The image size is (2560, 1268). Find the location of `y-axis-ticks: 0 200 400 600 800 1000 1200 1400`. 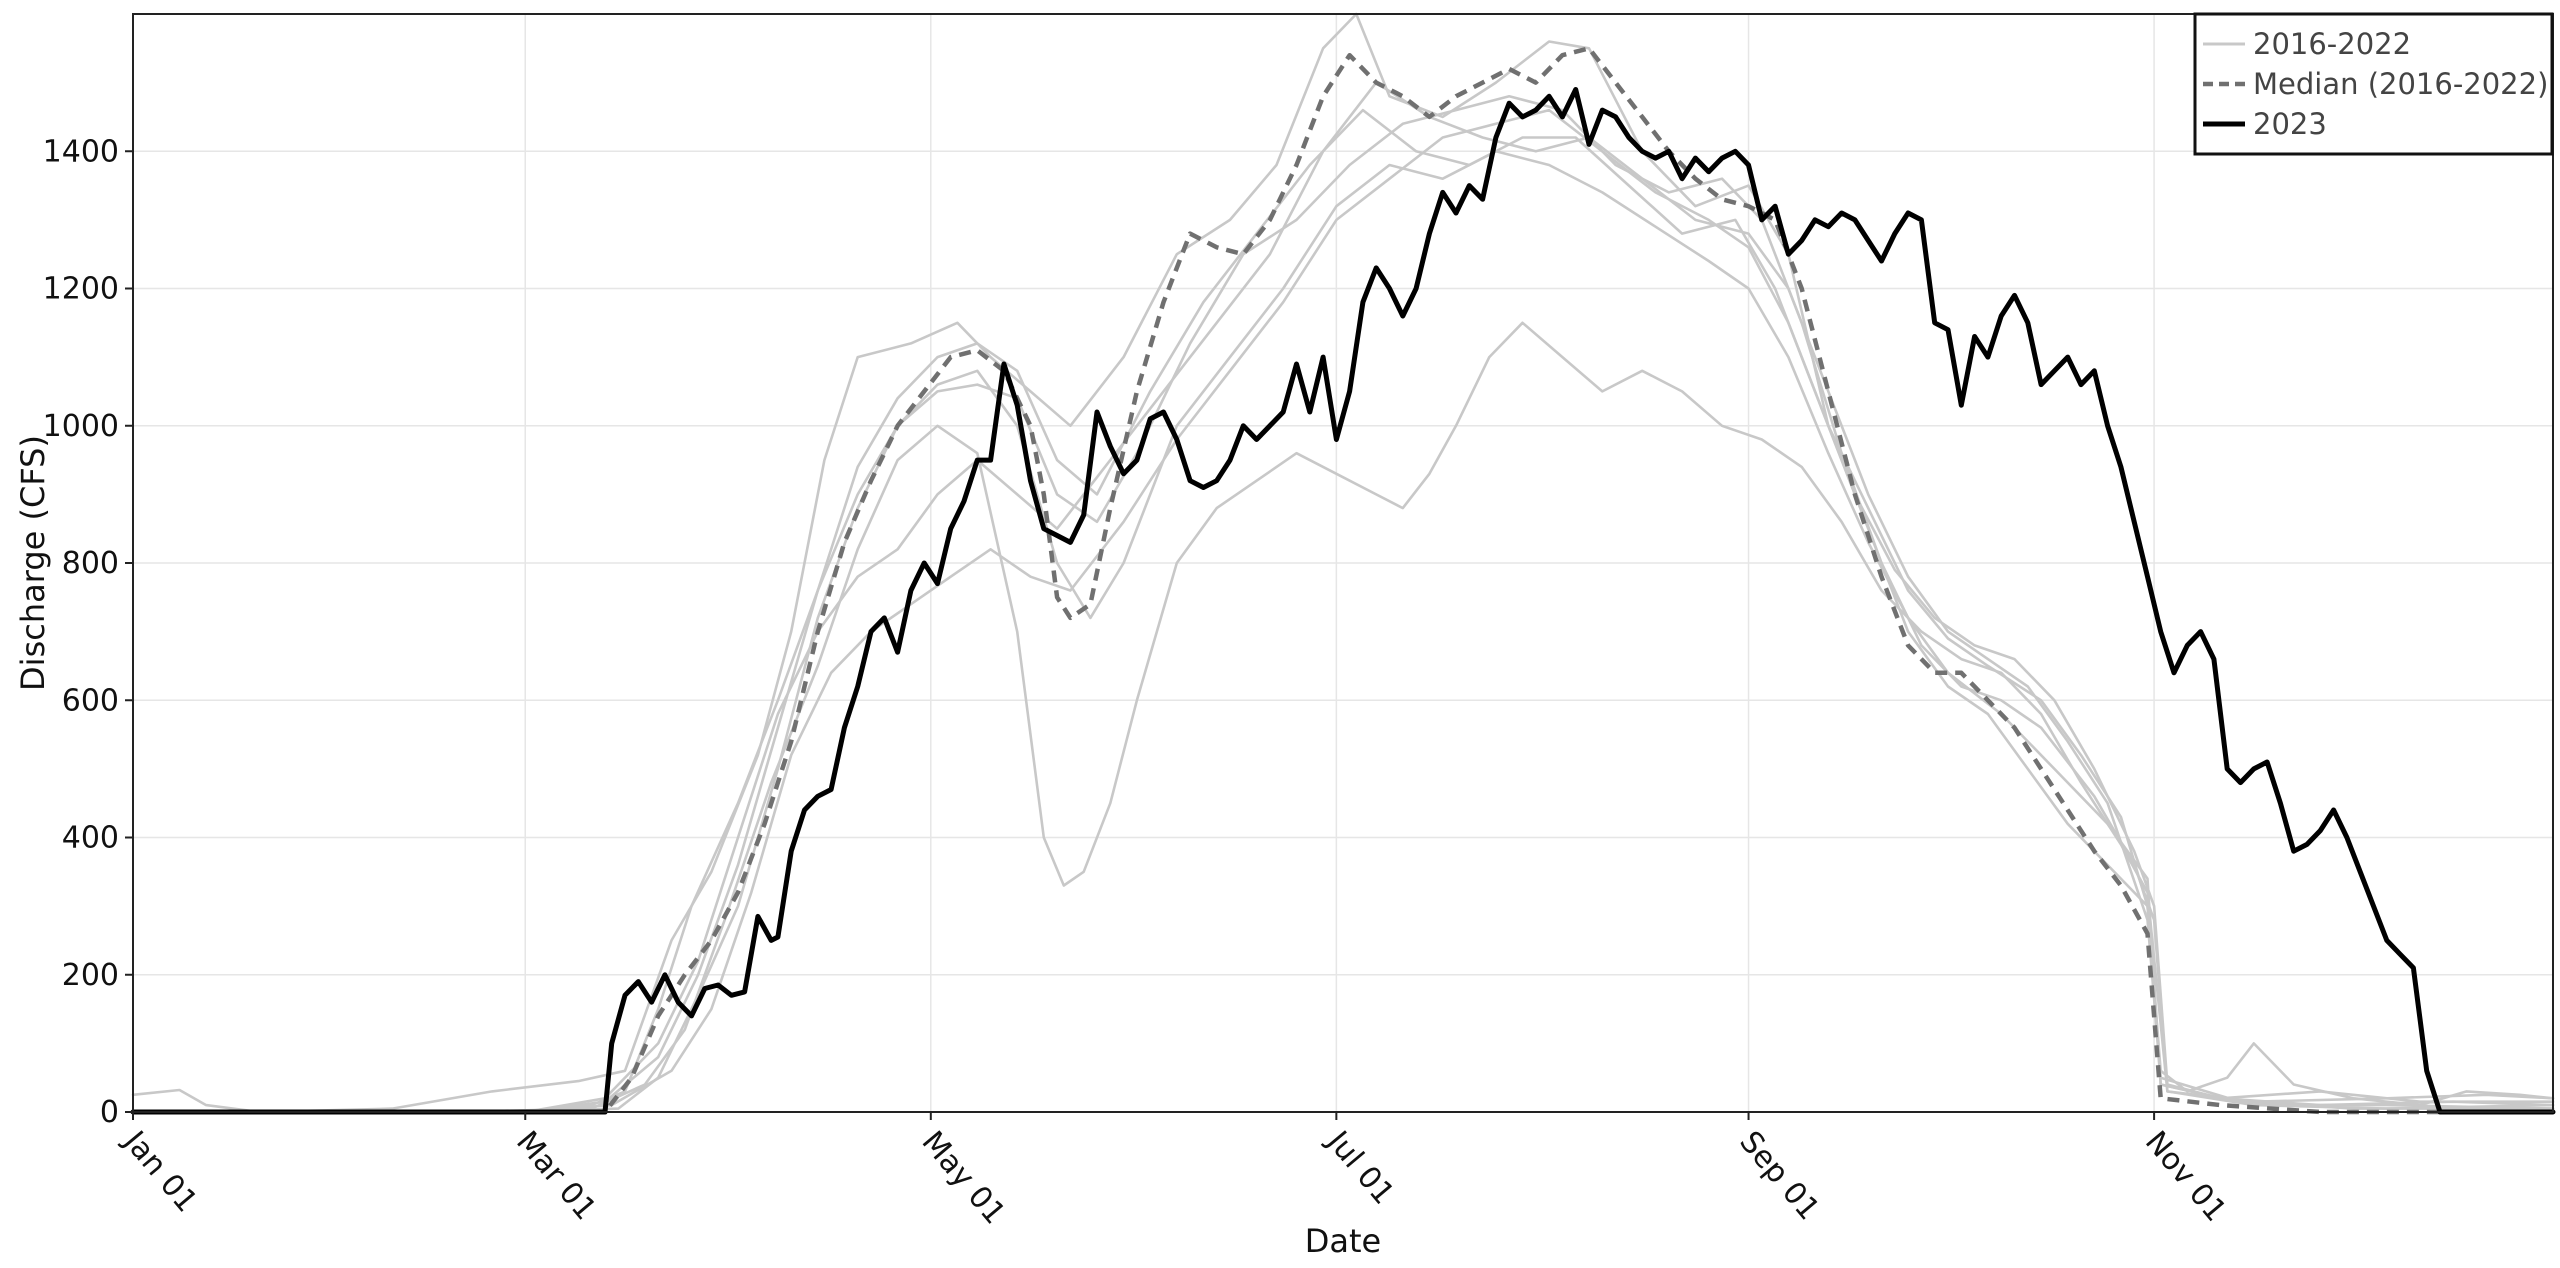

y-axis-ticks: 0 200 400 600 800 1000 1200 1400 is located at coordinates (88, 632).